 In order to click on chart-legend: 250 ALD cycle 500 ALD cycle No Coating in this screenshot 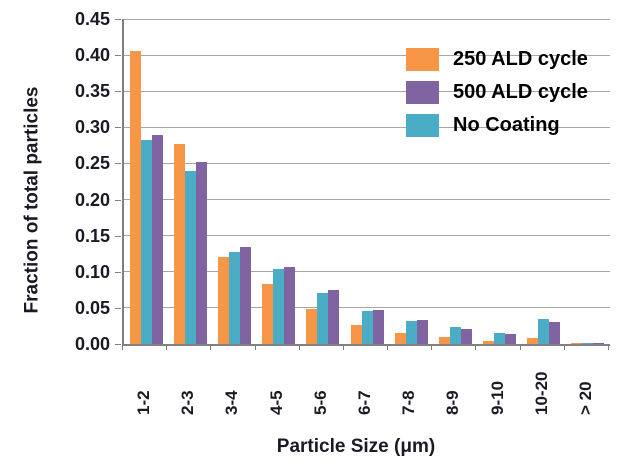, I will do `click(497, 92)`.